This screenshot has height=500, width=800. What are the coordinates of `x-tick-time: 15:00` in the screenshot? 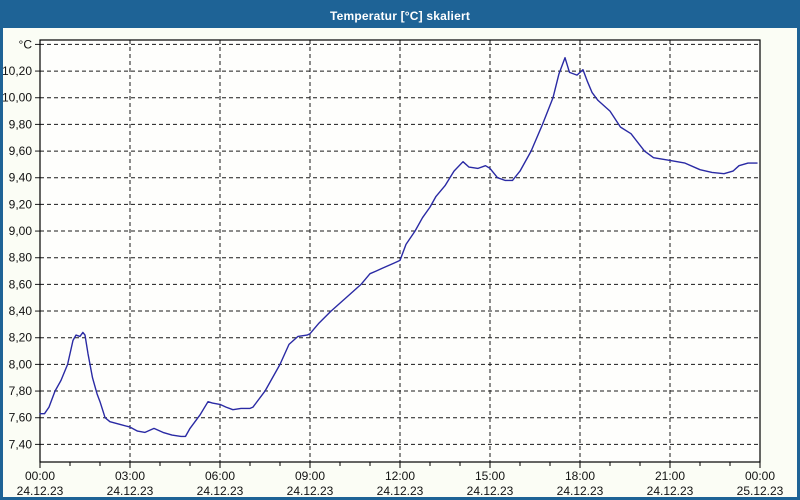 It's located at (490, 476).